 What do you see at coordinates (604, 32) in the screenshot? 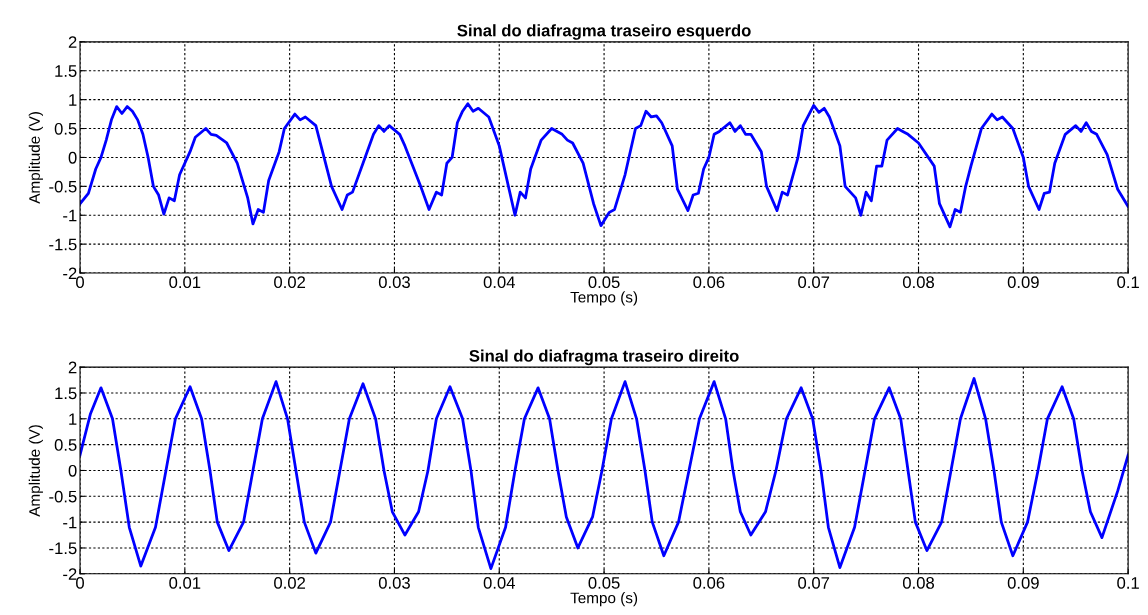
I see `chart-title: Sinal do diafragma traseiro esquerdo` at bounding box center [604, 32].